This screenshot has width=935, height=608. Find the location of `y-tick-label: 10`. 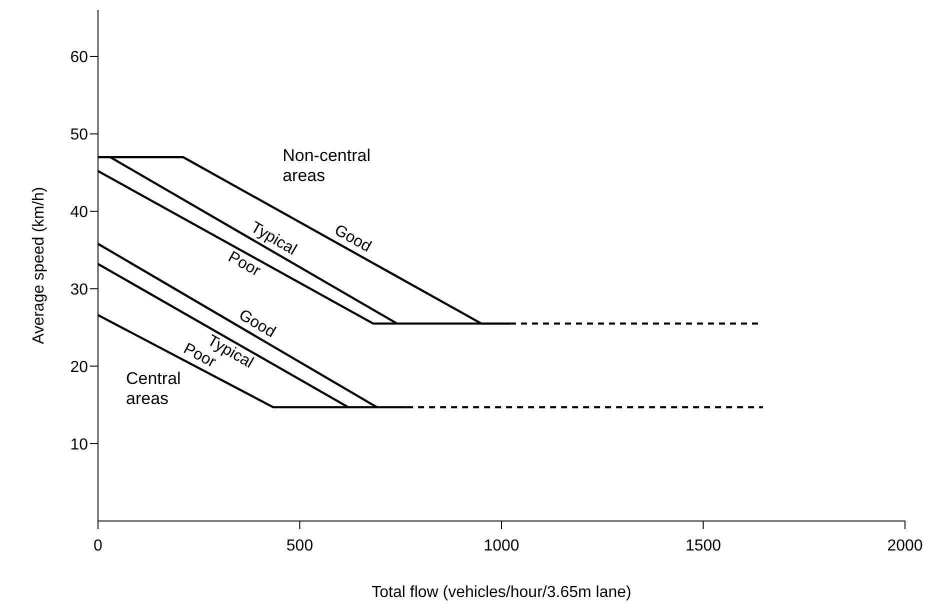

y-tick-label: 10 is located at coordinates (79, 445).